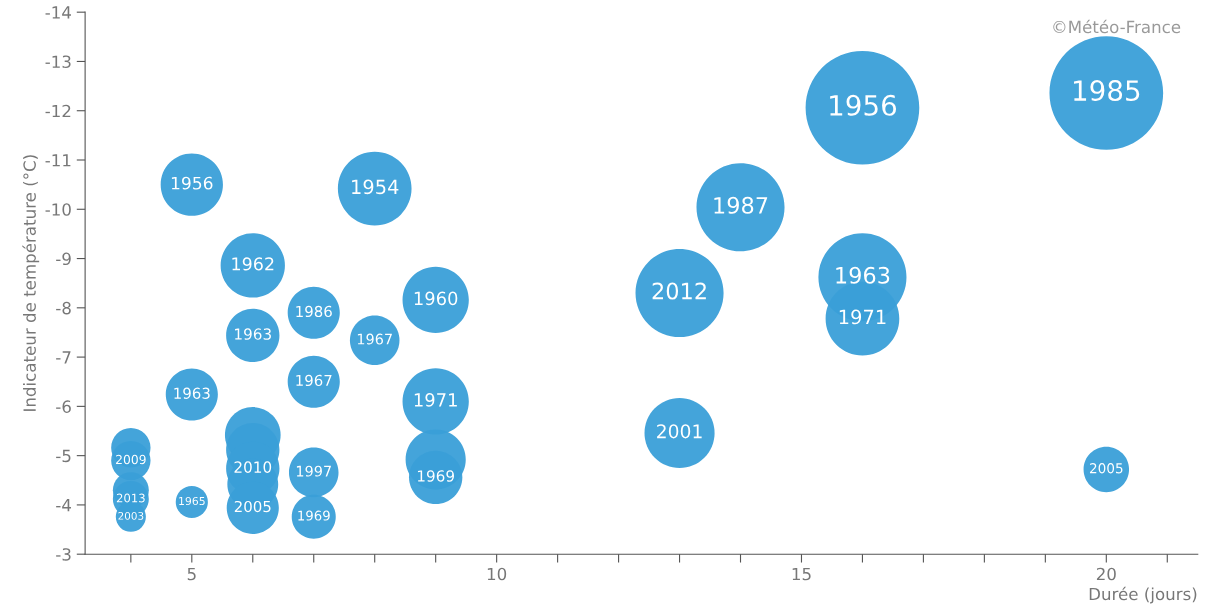 This screenshot has width=1216, height=609. What do you see at coordinates (192, 501) in the screenshot?
I see `annotation: 1965` at bounding box center [192, 501].